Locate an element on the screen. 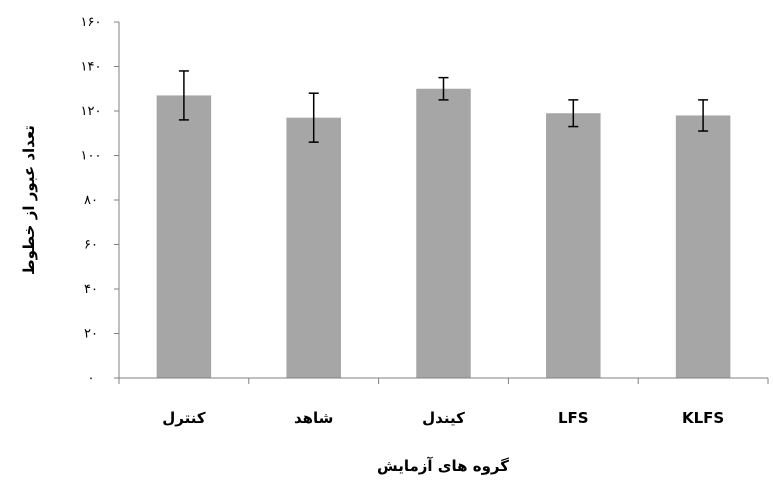 The width and height of the screenshot is (773, 496). y-tick-label: ٠ is located at coordinates (91, 378).